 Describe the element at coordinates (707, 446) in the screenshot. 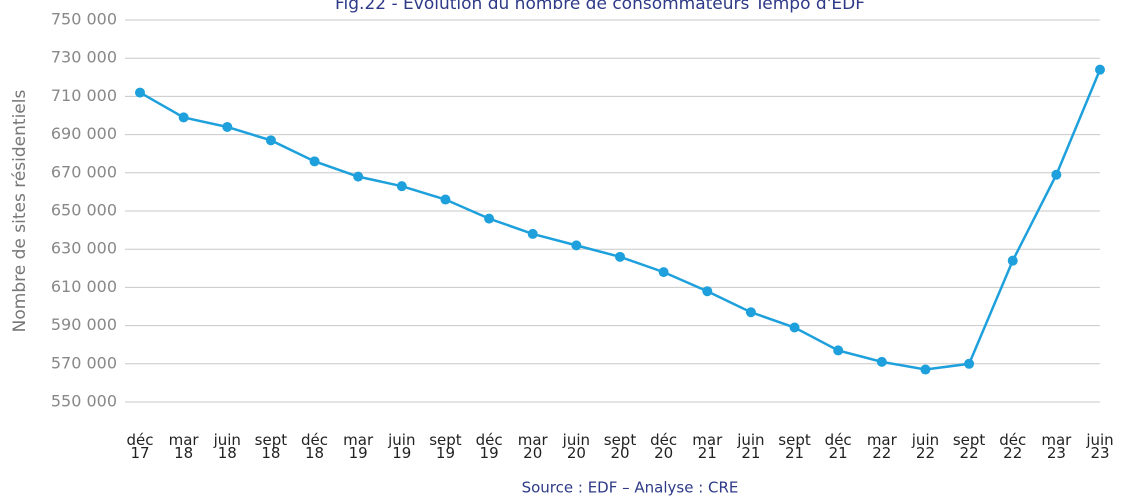

I see `x-tick-label: mar 21` at that location.